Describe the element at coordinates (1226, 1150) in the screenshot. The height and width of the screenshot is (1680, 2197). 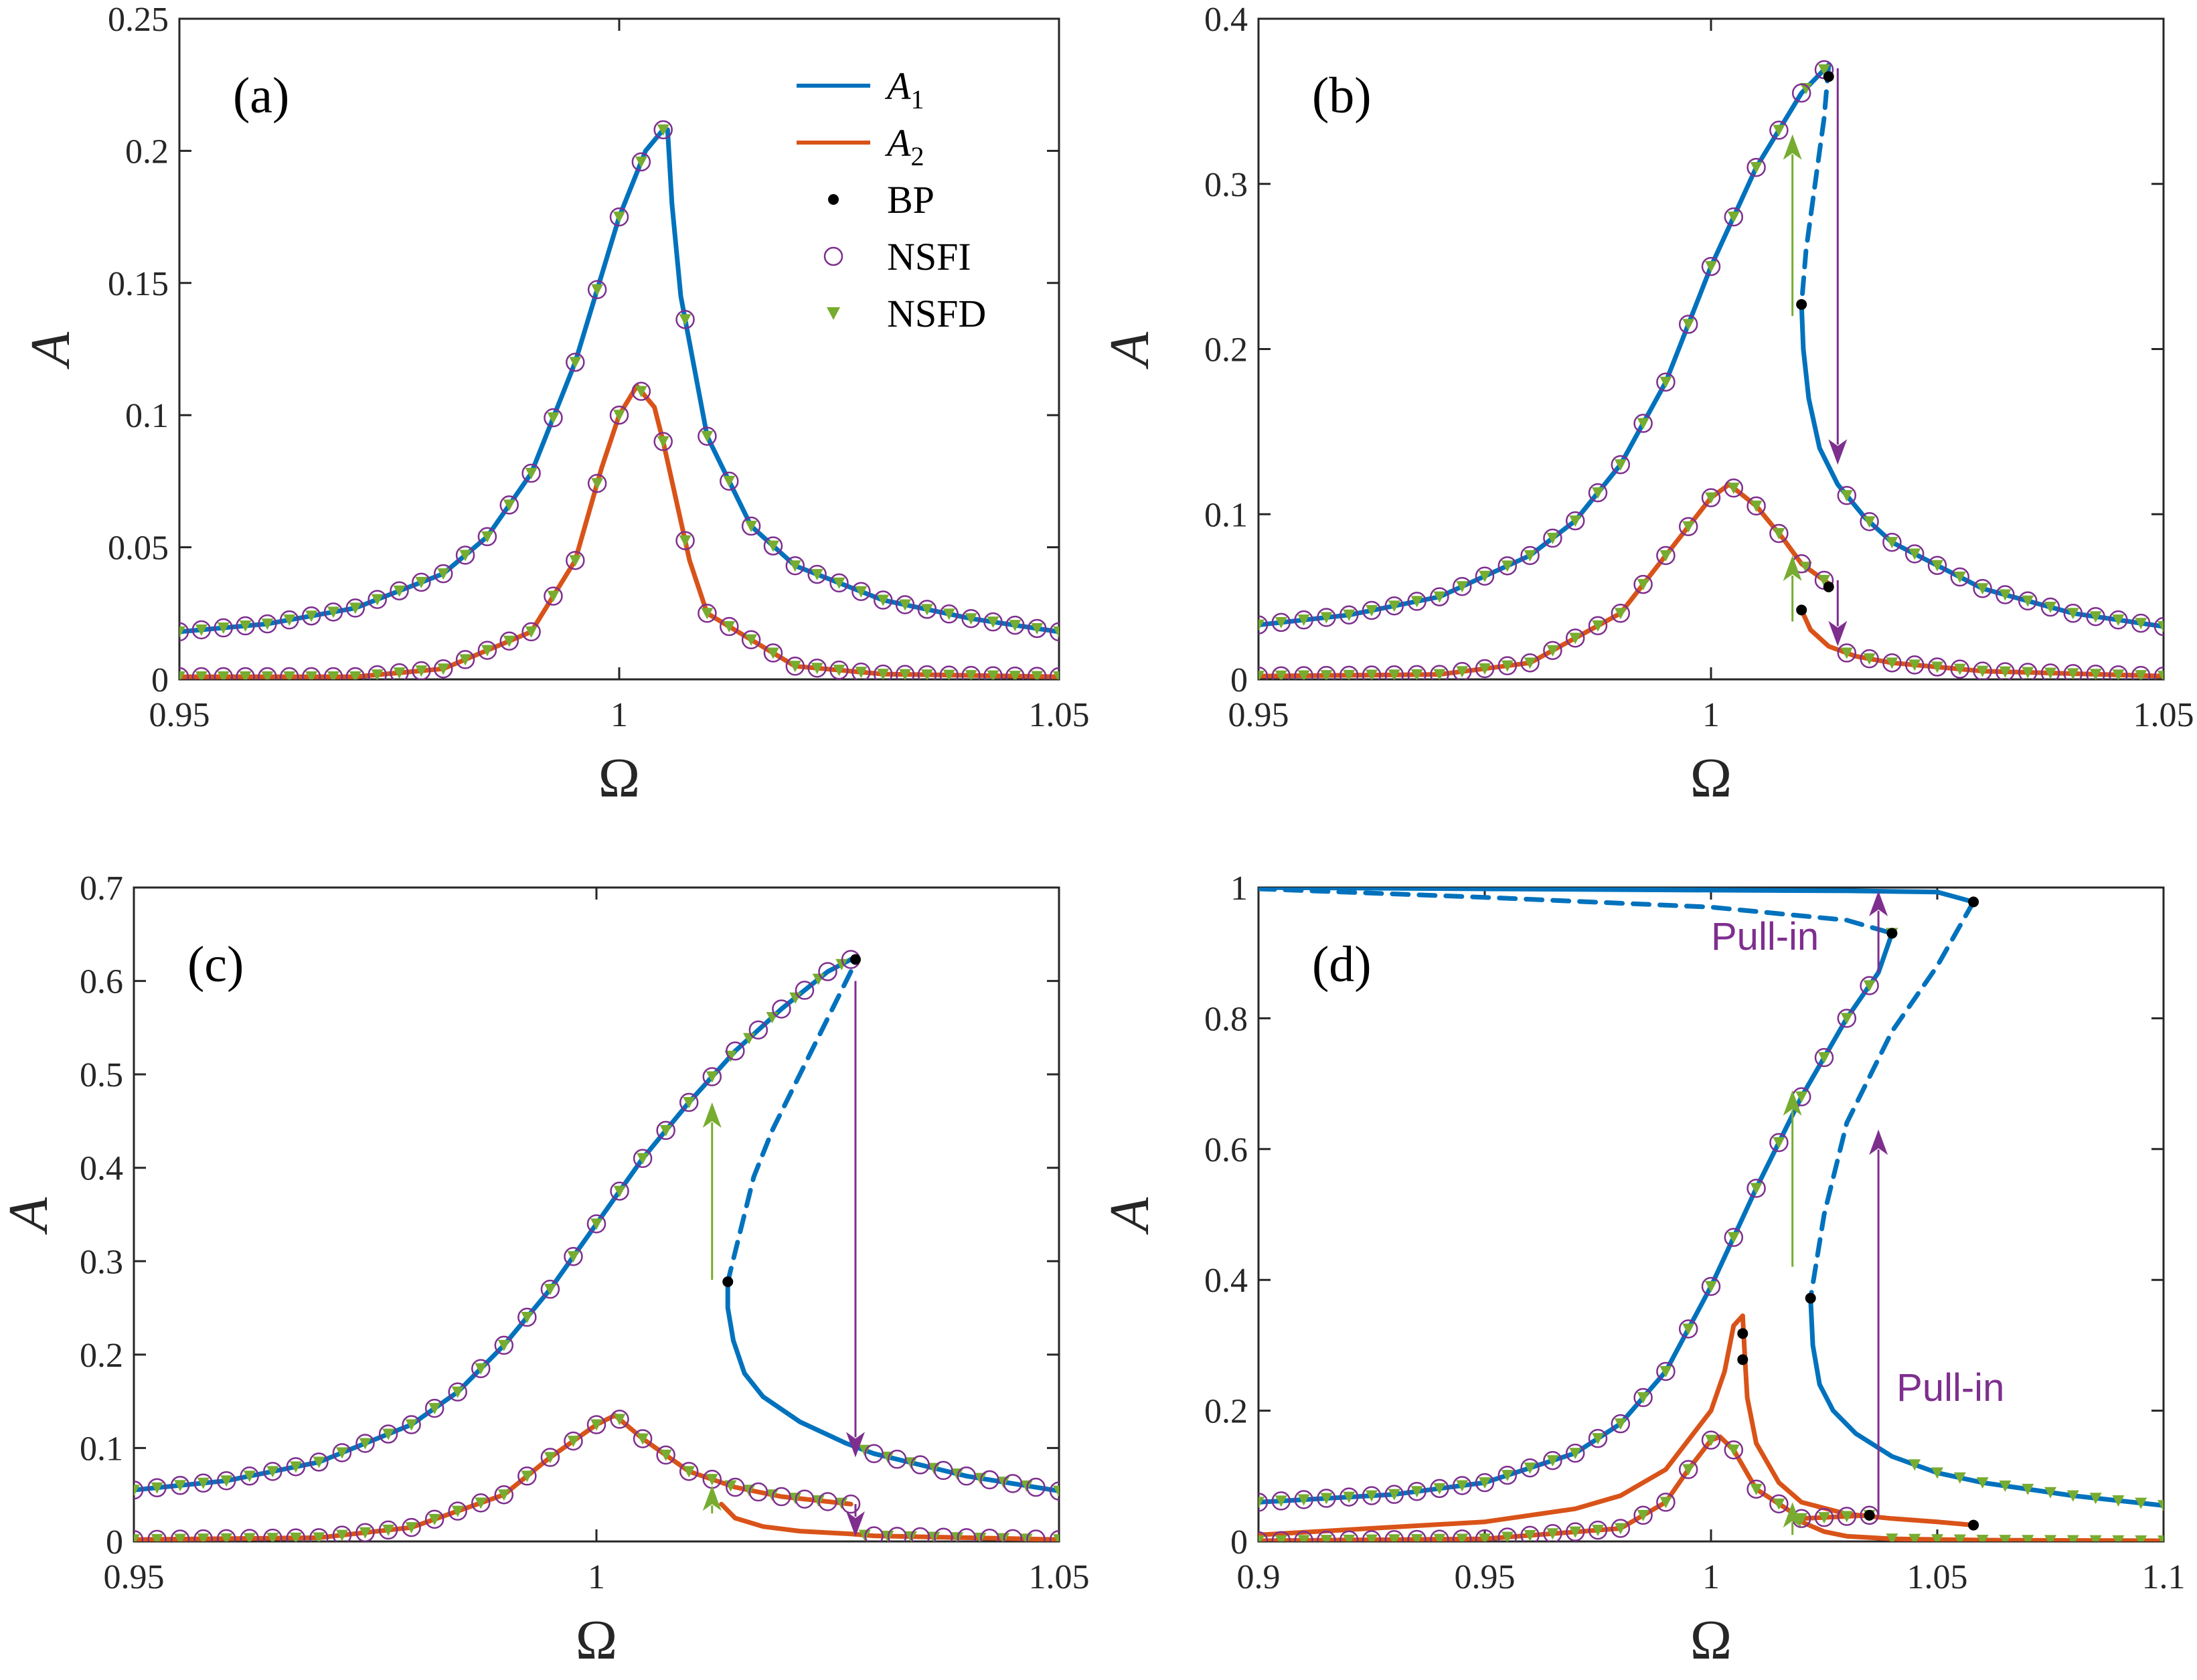
I see `y-tick-label: 0.6` at that location.